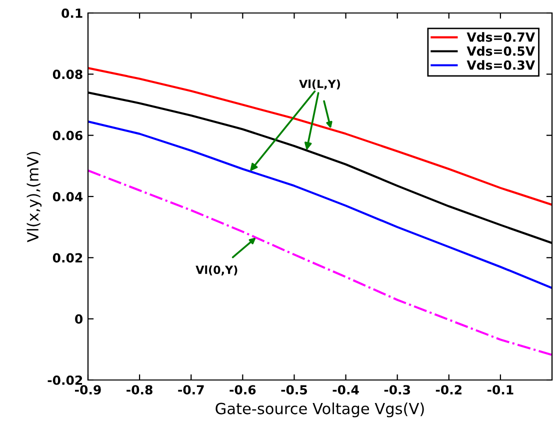 Image resolution: width=553 pixels, height=434 pixels. Describe the element at coordinates (500, 51) in the screenshot. I see `legend-label: Vds=0.5V` at that location.